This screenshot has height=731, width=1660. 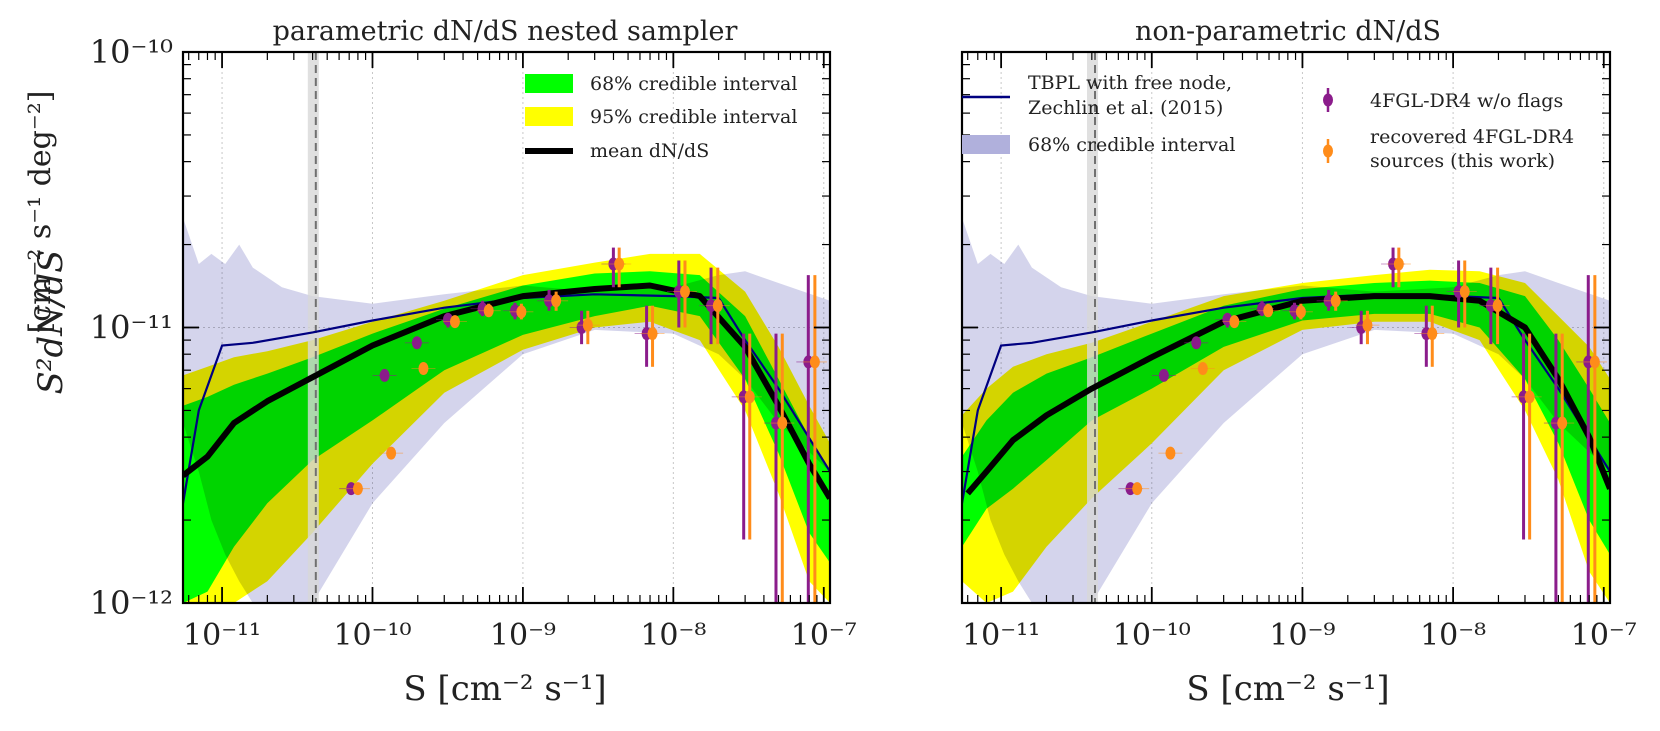 What do you see at coordinates (1302, 635) in the screenshot?
I see `x-tick-label: 10⁻⁹` at bounding box center [1302, 635].